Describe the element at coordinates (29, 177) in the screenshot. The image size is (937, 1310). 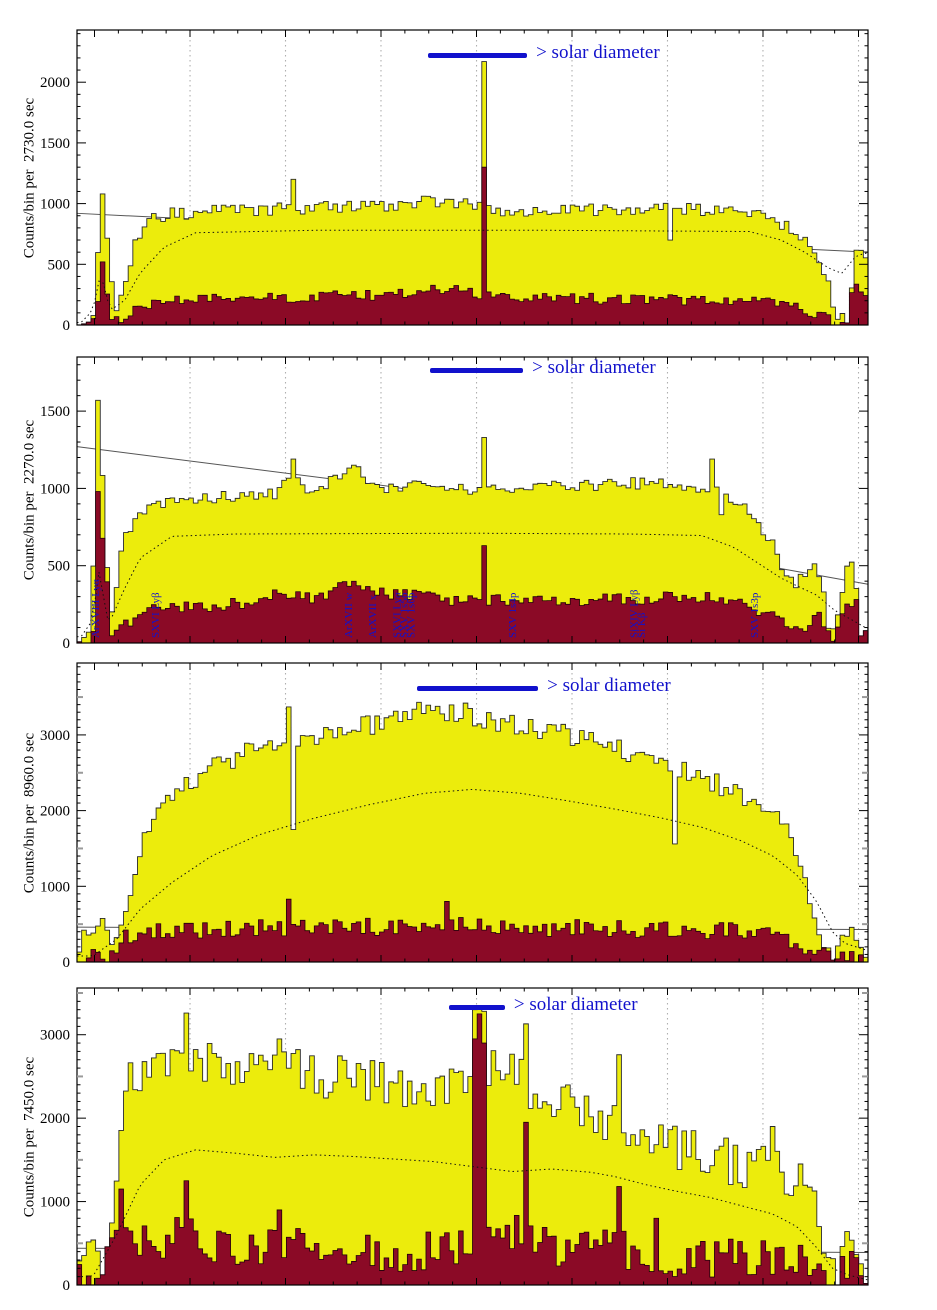
I see `y-axis-title: Counts/bin per 2730.0 sec` at that location.